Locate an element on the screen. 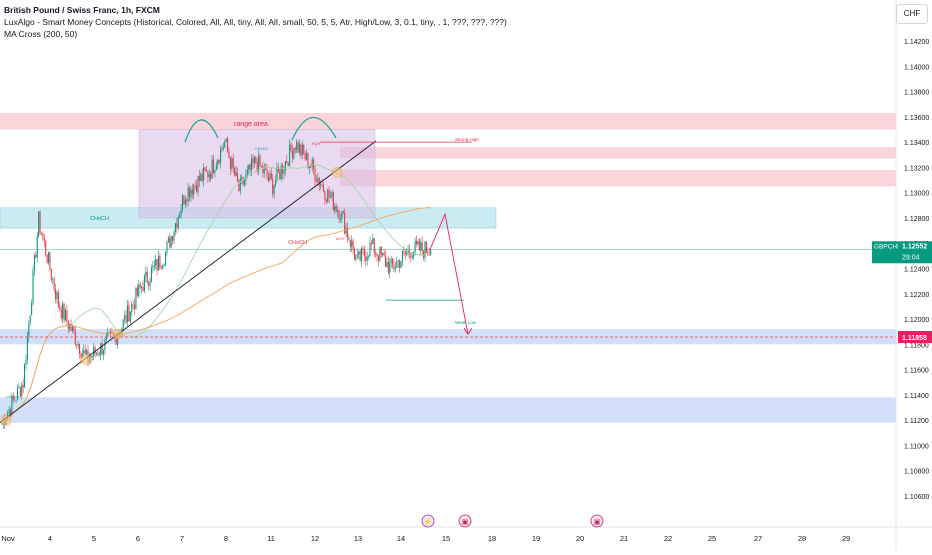 This screenshot has width=932, height=555. price-tick-label: 1.12000 is located at coordinates (916, 320).